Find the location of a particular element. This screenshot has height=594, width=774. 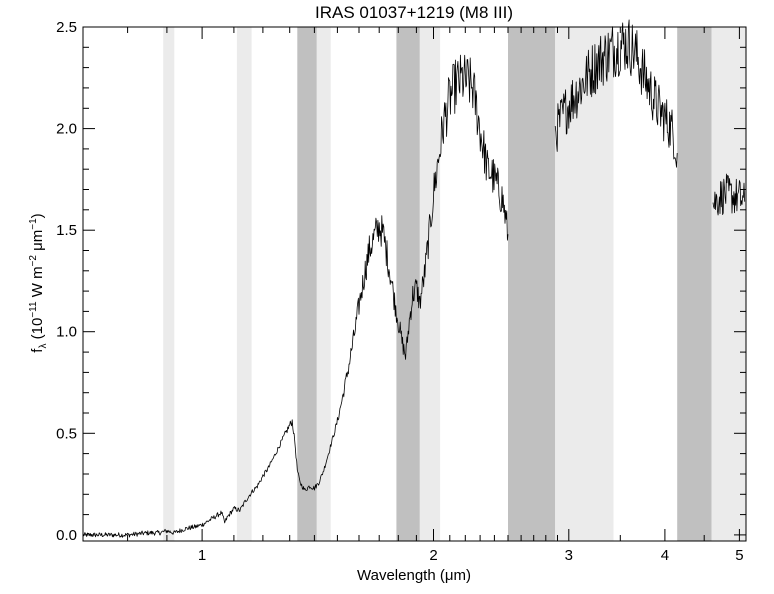

y-label-exp2: −2 is located at coordinates (33, 261).